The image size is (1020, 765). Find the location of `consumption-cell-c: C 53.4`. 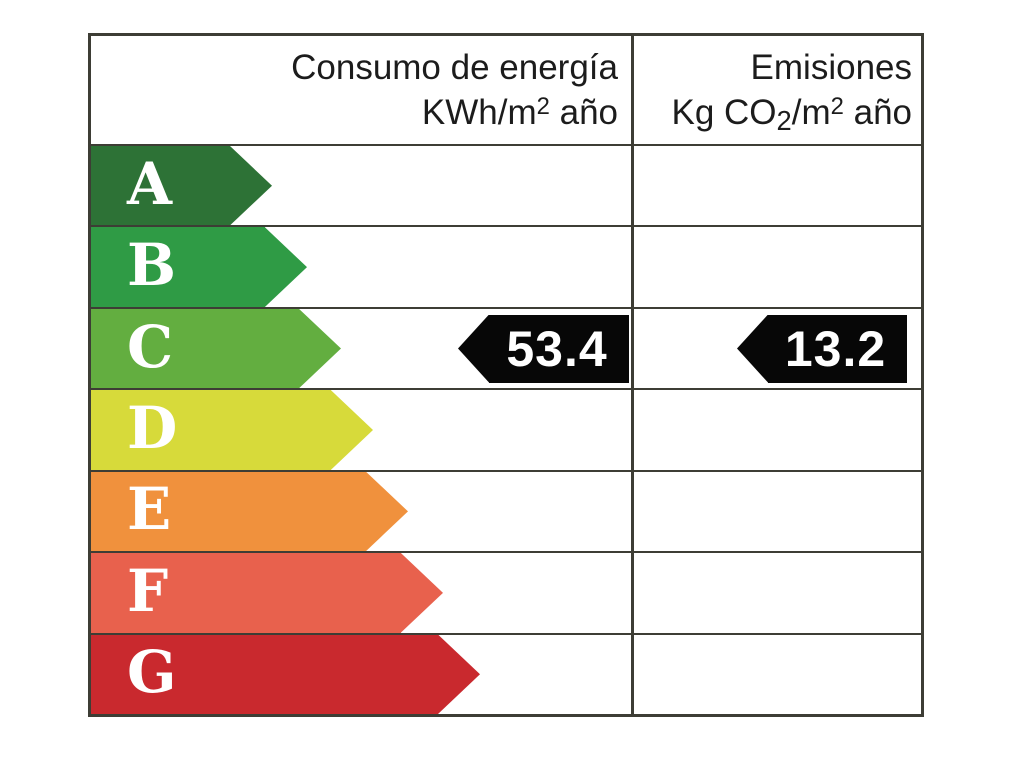

consumption-cell-c: C 53.4 is located at coordinates (361, 348).